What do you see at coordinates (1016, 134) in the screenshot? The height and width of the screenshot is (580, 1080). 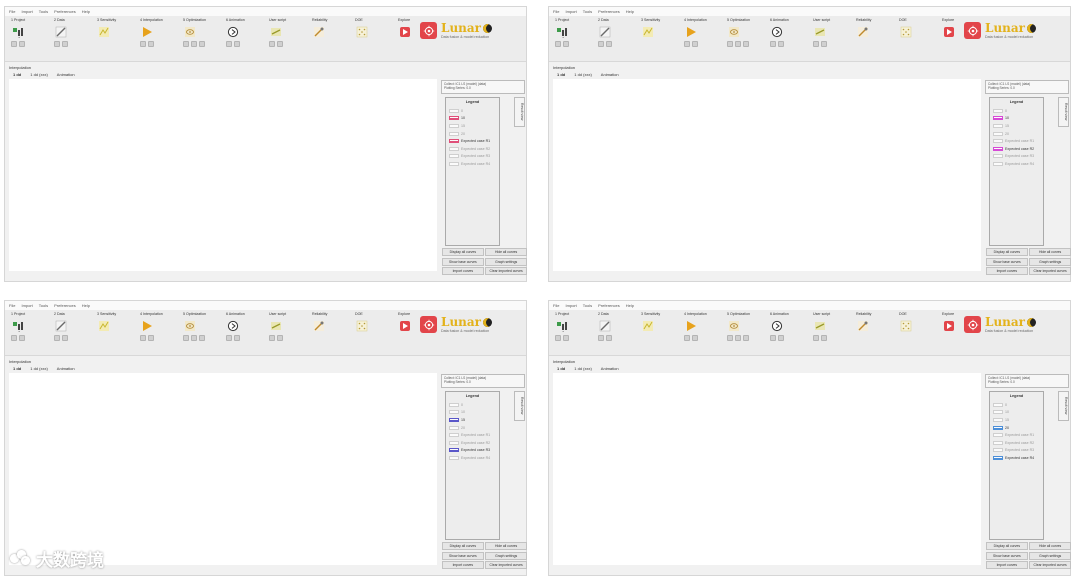 I see `legend-item: 20` at bounding box center [1016, 134].